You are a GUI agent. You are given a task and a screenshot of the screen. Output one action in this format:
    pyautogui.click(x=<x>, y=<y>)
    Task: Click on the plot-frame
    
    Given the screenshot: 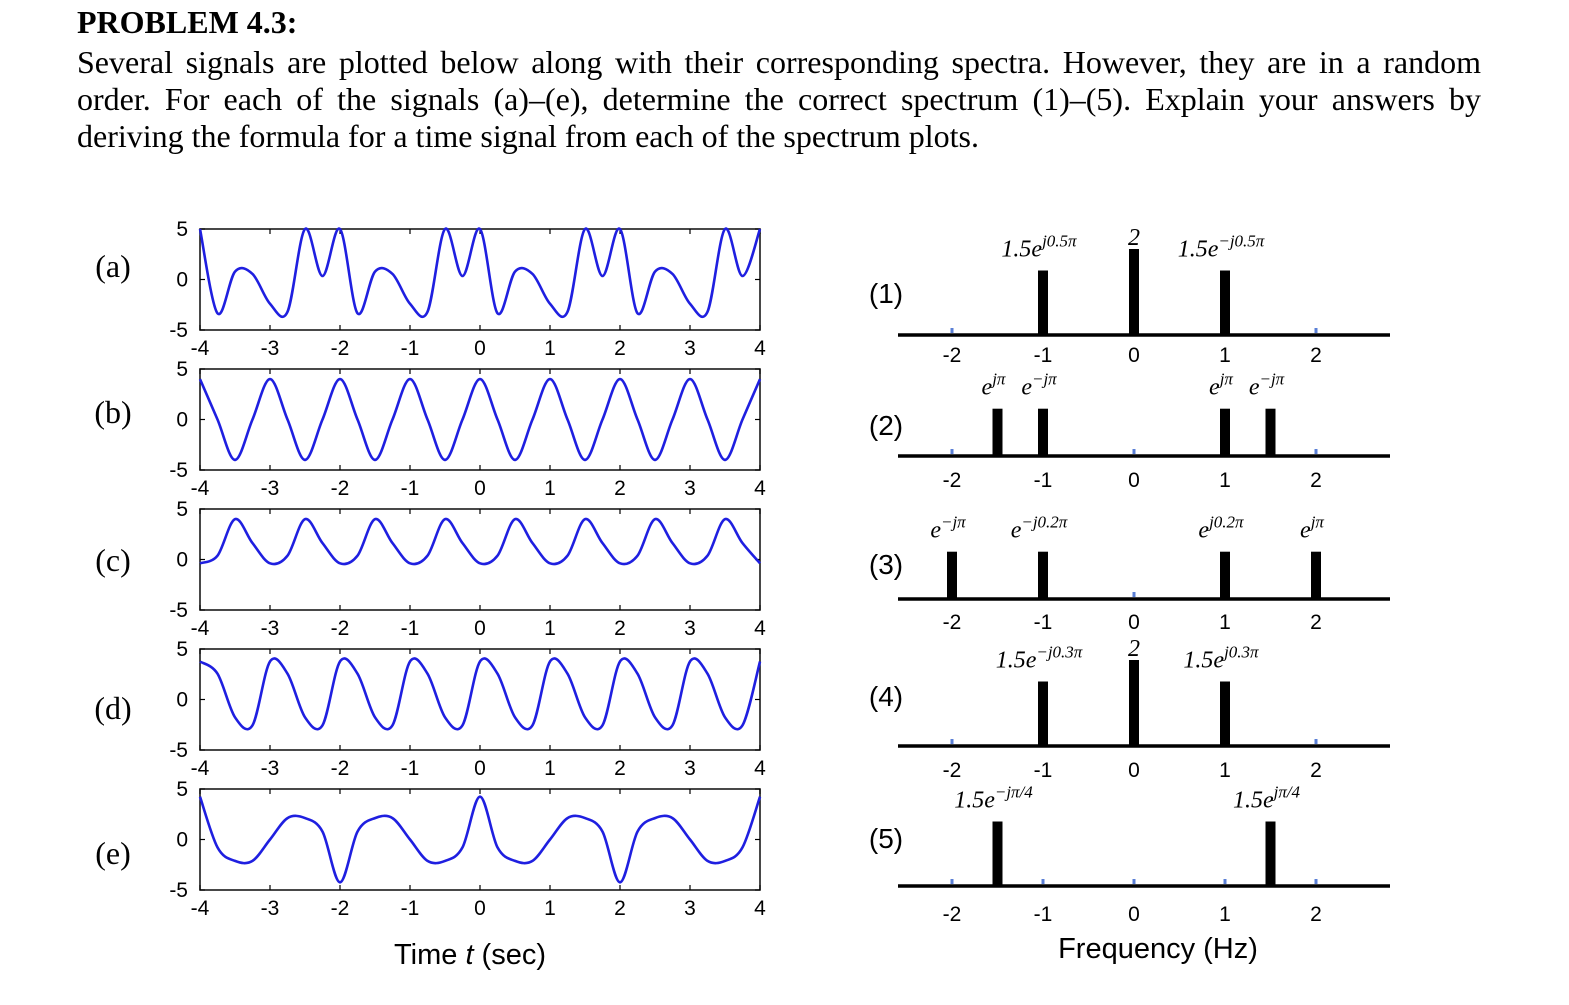 What is the action you would take?
    pyautogui.click(x=480, y=839)
    